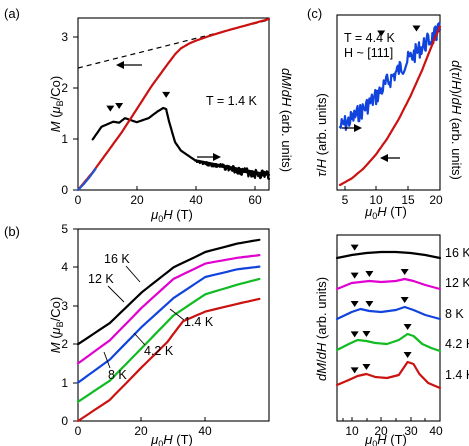 The image size is (469, 446). What do you see at coordinates (457, 283) in the screenshot?
I see `panel-d-label-12k: 12 K` at bounding box center [457, 283].